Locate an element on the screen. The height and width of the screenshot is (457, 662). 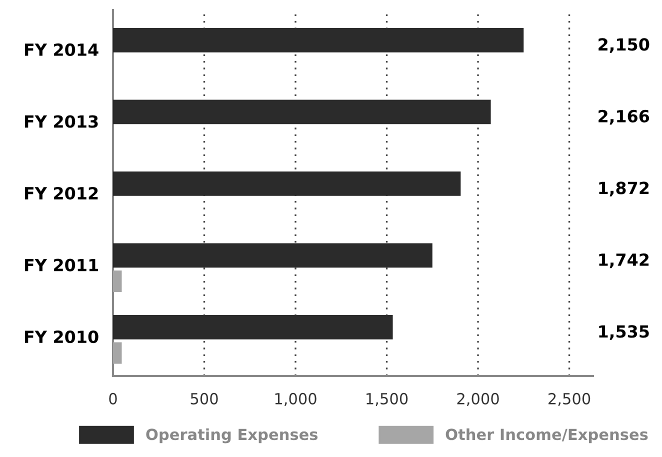
x-tick-label: 1,000 is located at coordinates (295, 399).